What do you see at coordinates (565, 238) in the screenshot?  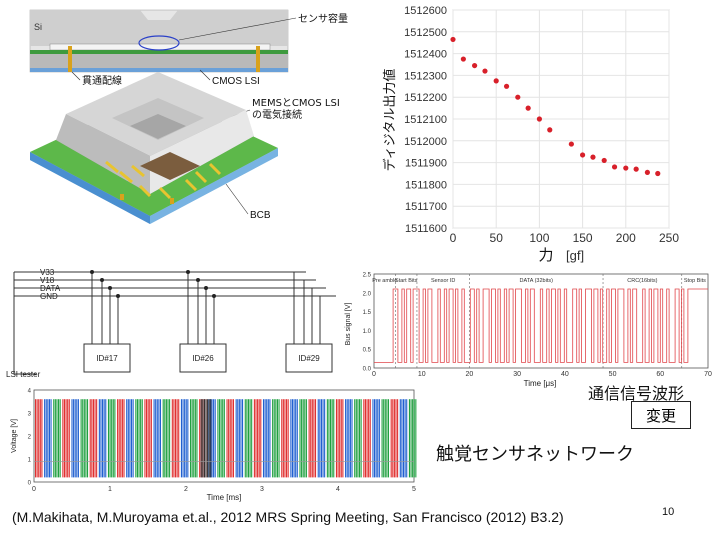 I see `x-tick-labels: 0 50 100 150 200 250` at bounding box center [565, 238].